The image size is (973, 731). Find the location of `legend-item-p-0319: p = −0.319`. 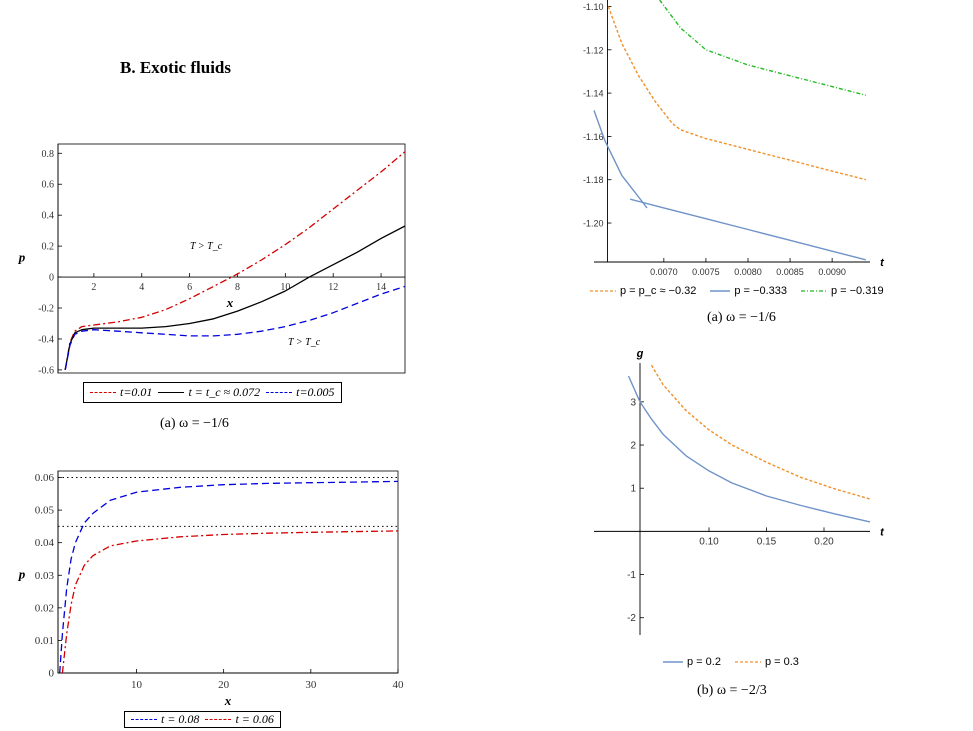

legend-item-p-0319: p = −0.319 is located at coordinates (842, 291).